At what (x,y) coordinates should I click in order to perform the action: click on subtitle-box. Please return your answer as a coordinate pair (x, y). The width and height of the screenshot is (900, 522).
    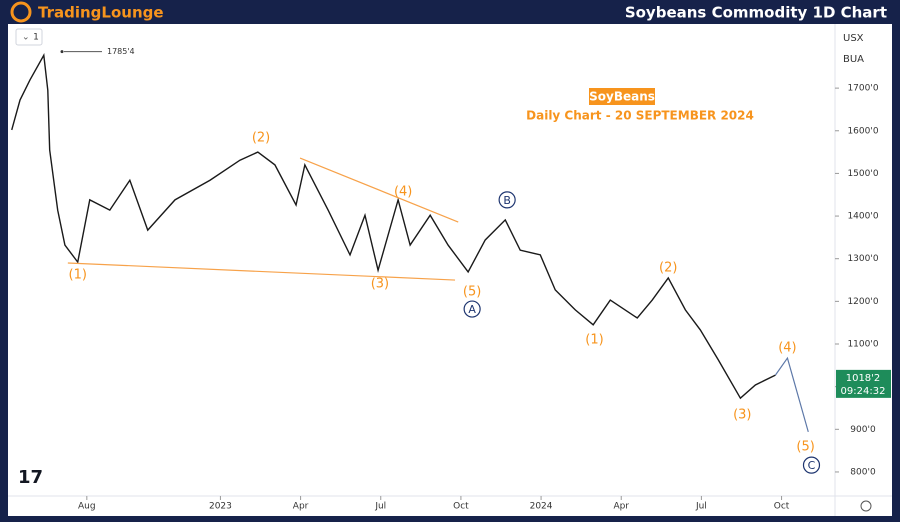
    Looking at the image, I should click on (622, 96).